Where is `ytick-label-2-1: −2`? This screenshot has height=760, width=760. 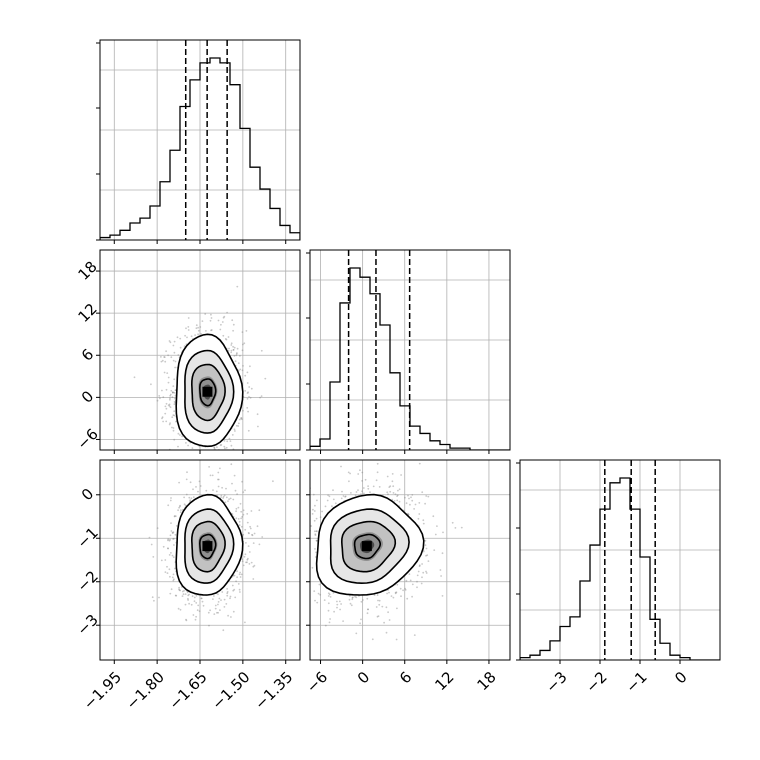 ytick-label-2-1: −2 is located at coordinates (87, 581).